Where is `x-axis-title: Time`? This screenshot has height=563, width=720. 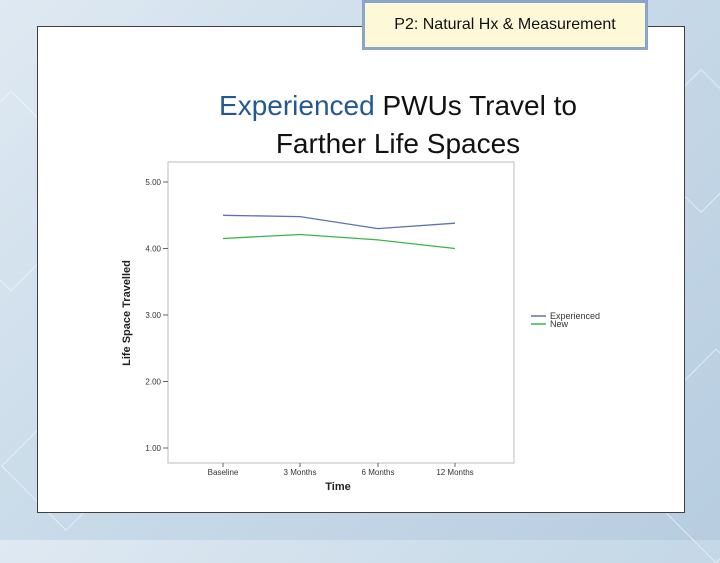
x-axis-title: Time is located at coordinates (337, 487).